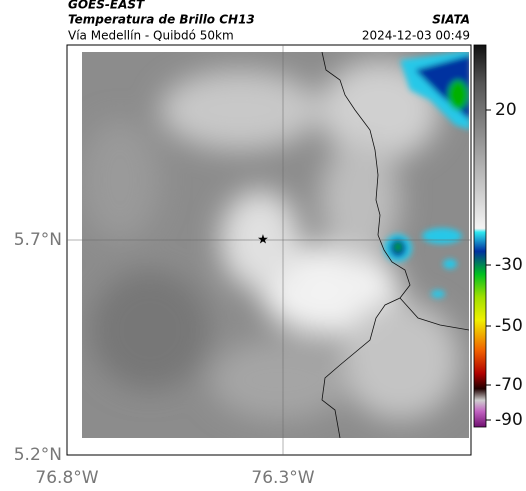  What do you see at coordinates (263, 240) in the screenshot?
I see `location-marker: ★` at bounding box center [263, 240].